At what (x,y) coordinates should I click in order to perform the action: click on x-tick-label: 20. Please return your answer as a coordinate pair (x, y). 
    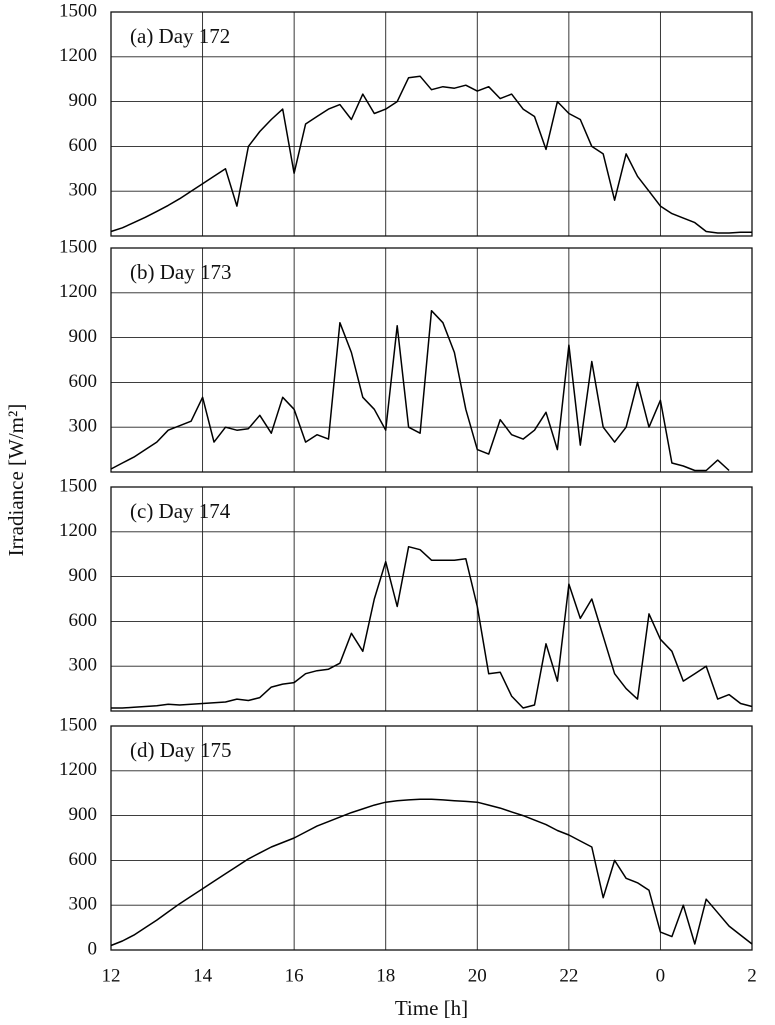
    Looking at the image, I should click on (477, 975).